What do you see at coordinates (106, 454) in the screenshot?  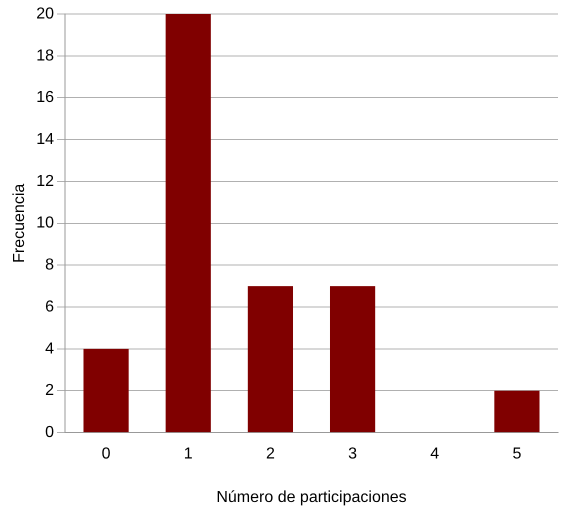 I see `x-tick-label: 0` at bounding box center [106, 454].